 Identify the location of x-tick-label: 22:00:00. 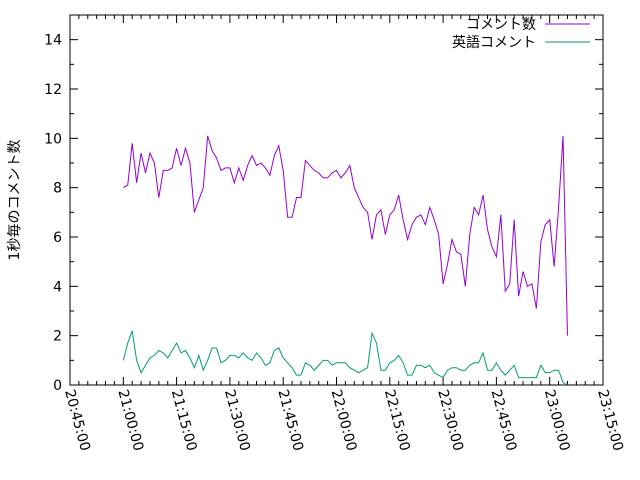
(344, 420).